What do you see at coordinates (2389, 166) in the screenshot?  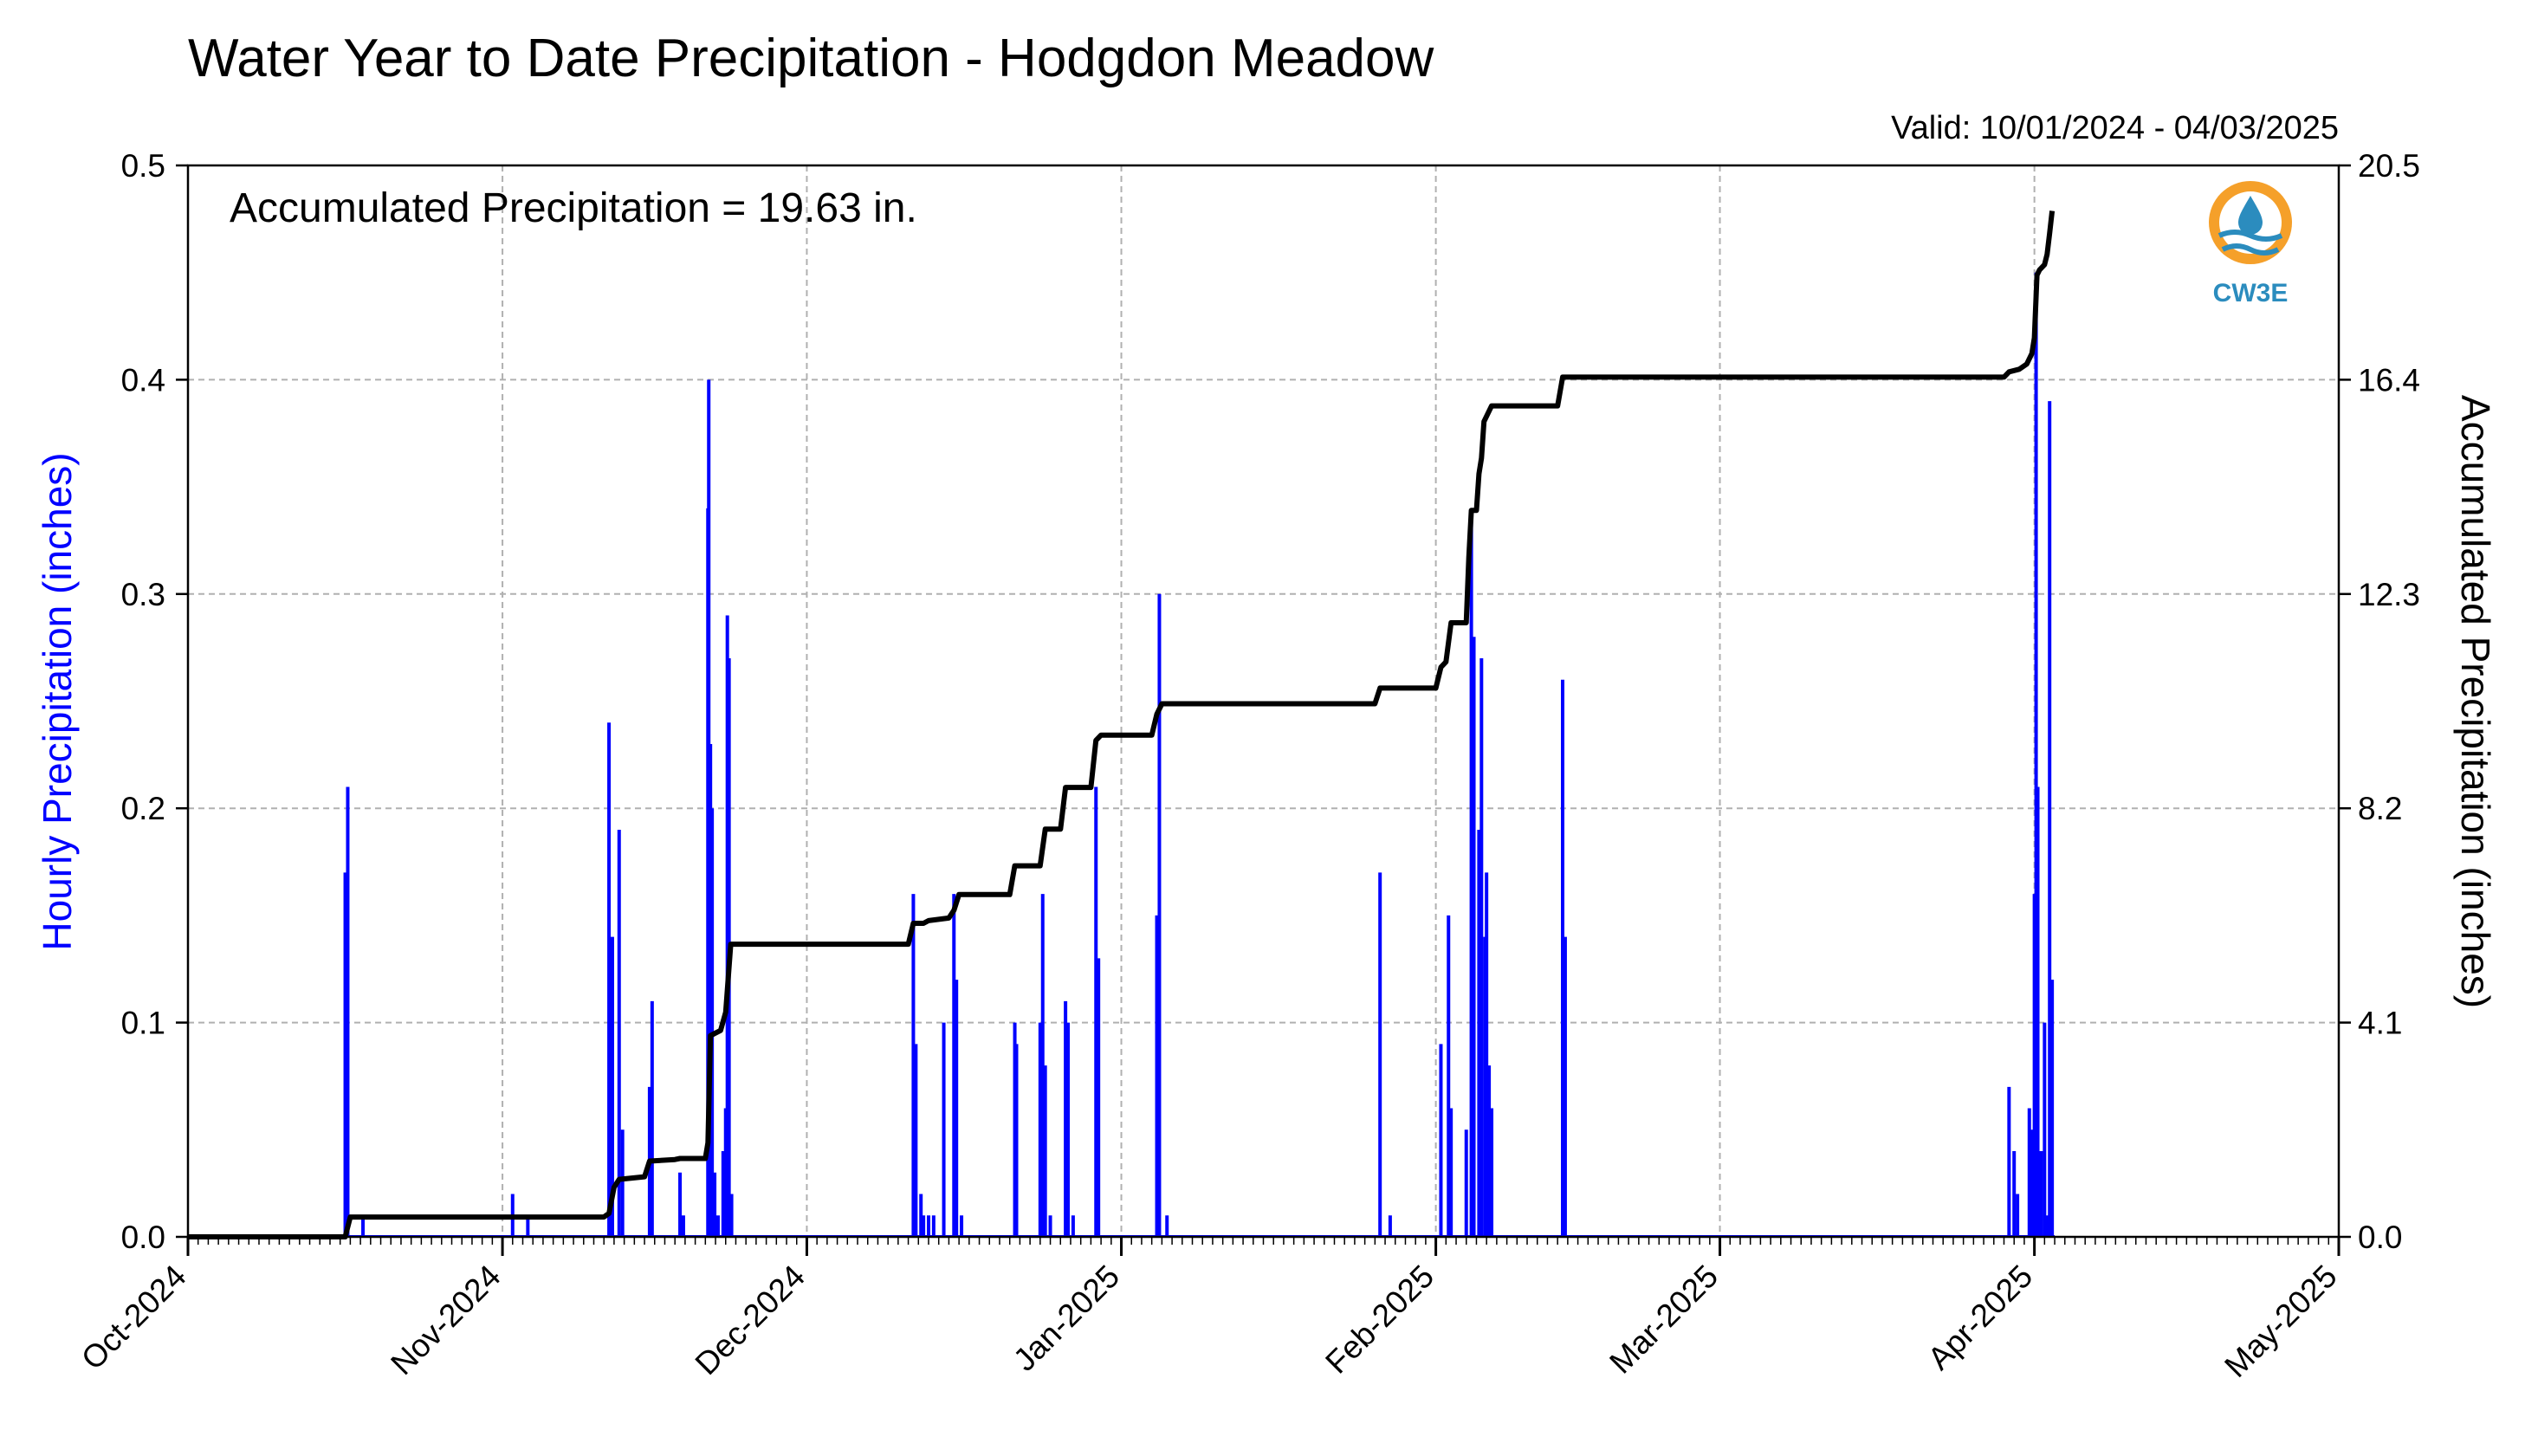 I see `y2-tick-label: 20.5` at bounding box center [2389, 166].